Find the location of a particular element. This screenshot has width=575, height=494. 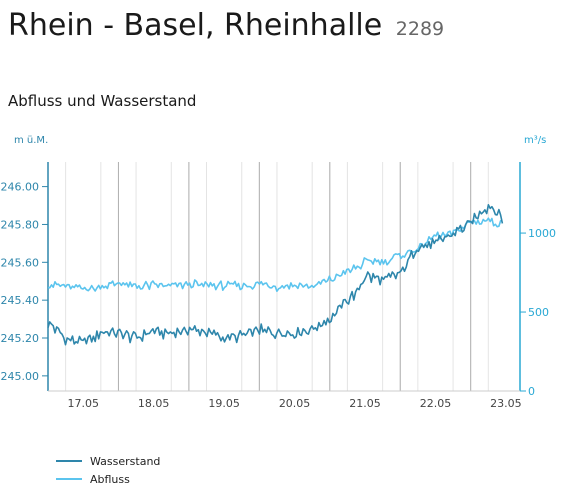

x-axis-tick-label: 20.05 is located at coordinates (295, 403).